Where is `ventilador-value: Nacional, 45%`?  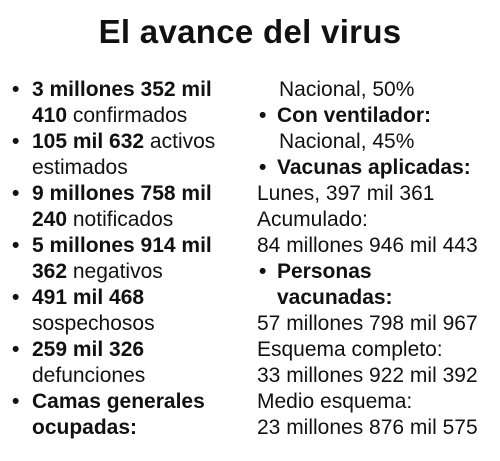 ventilador-value: Nacional, 45% is located at coordinates (347, 141).